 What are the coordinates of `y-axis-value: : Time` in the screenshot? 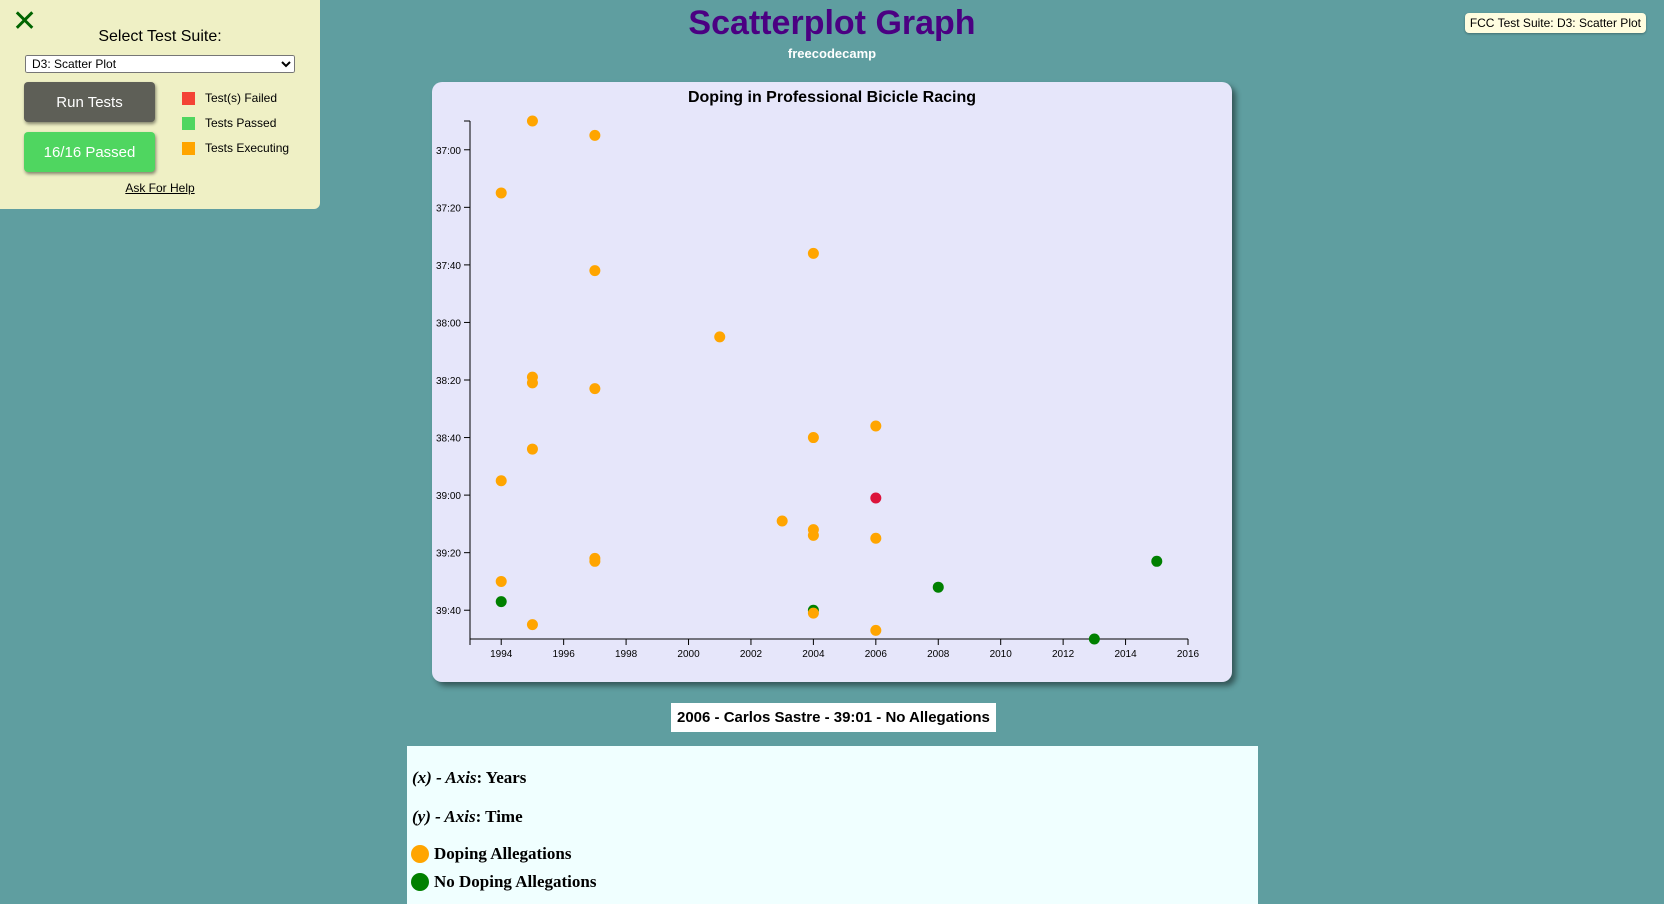 It's located at (499, 816).